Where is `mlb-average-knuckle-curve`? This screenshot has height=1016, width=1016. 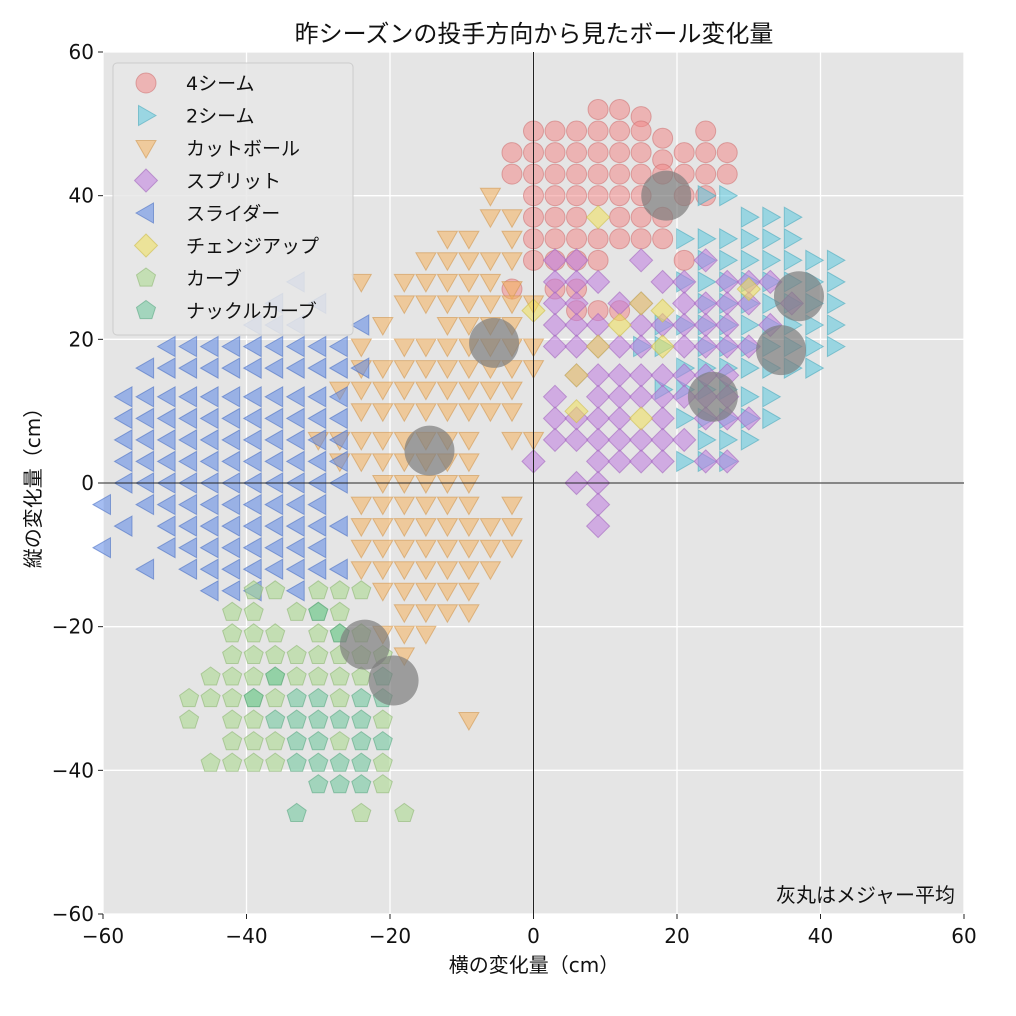 mlb-average-knuckle-curve is located at coordinates (393, 680).